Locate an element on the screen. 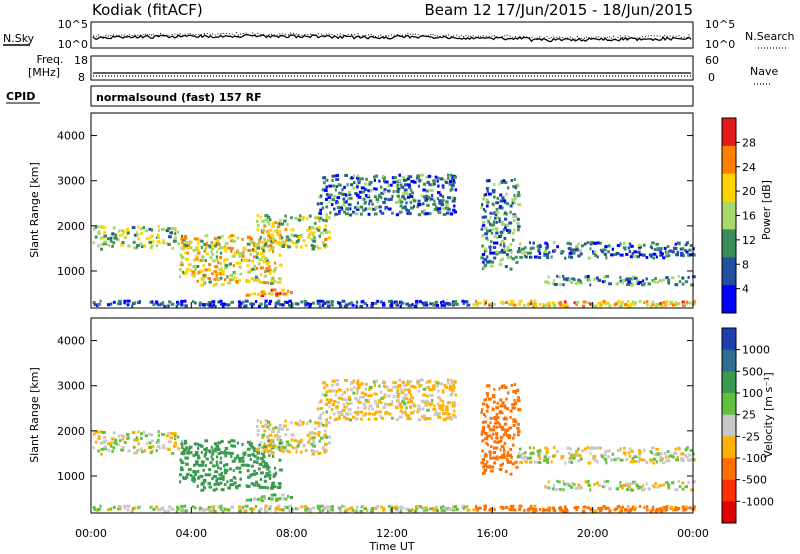  cpid-label: CPID is located at coordinates (20, 96).